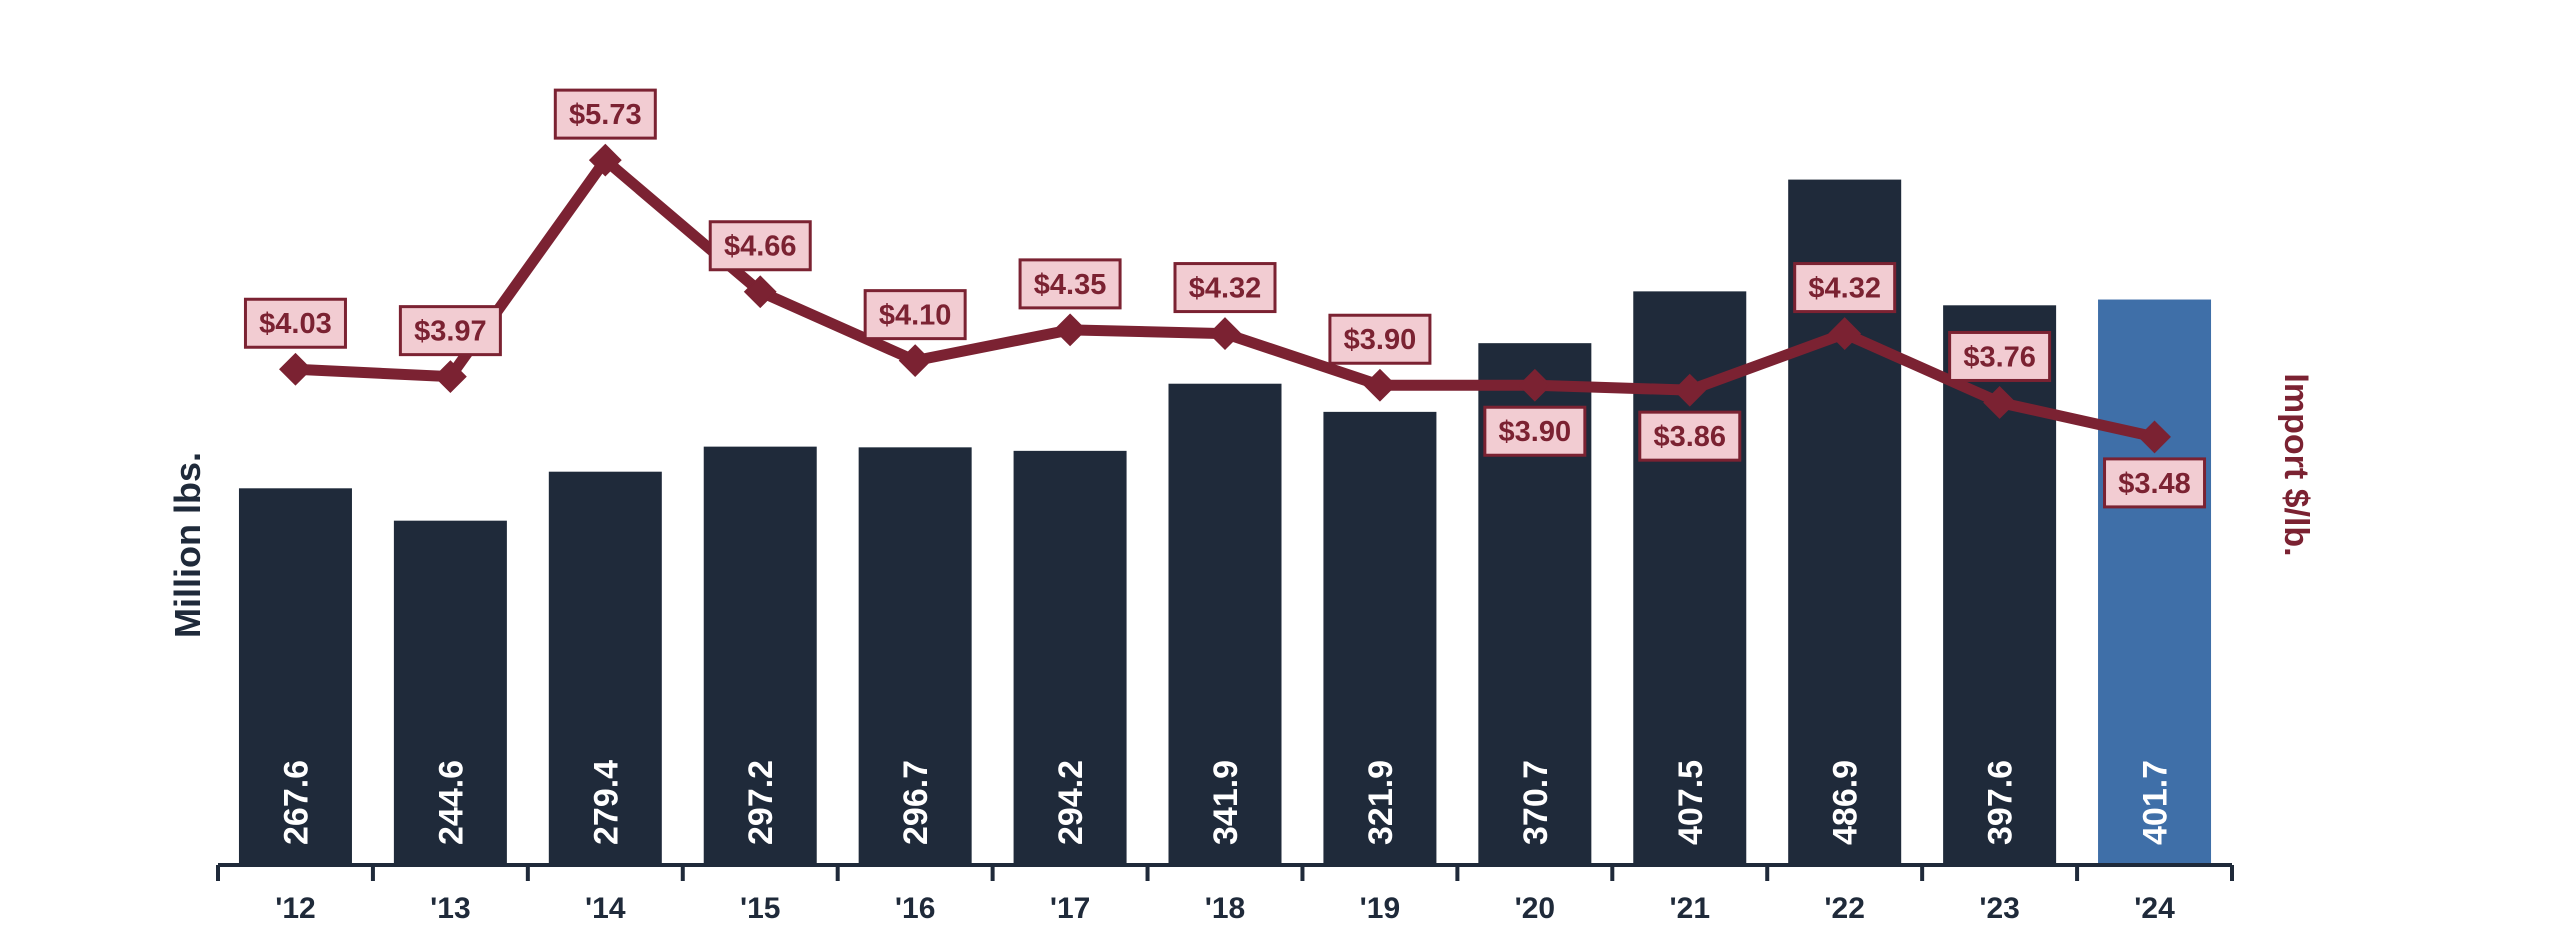 The image size is (2550, 927). I want to click on price-label-3: $4.66, so click(760, 246).